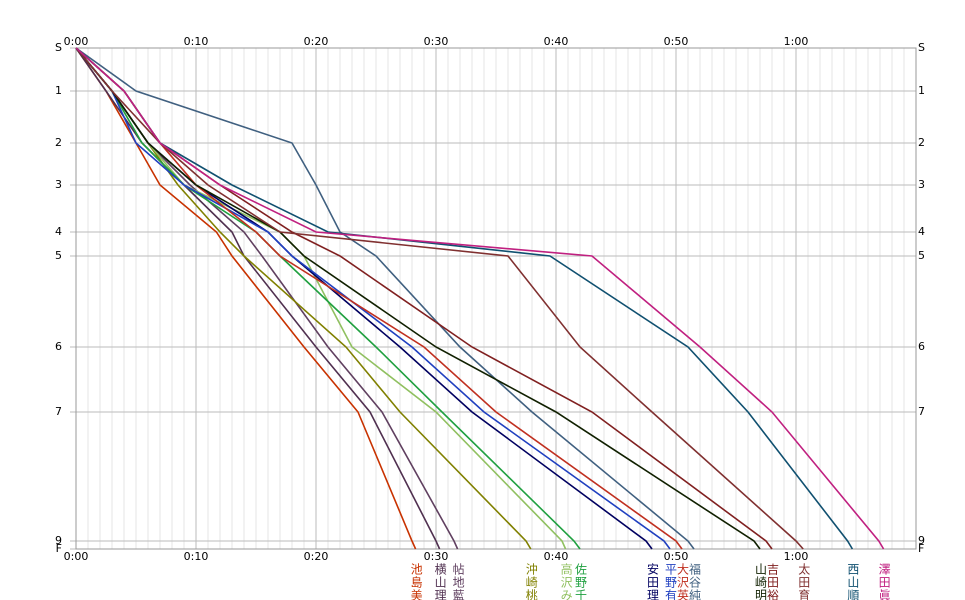 The image size is (965, 600). What do you see at coordinates (531, 581) in the screenshot?
I see `runner-name: 沖崎桃` at bounding box center [531, 581].